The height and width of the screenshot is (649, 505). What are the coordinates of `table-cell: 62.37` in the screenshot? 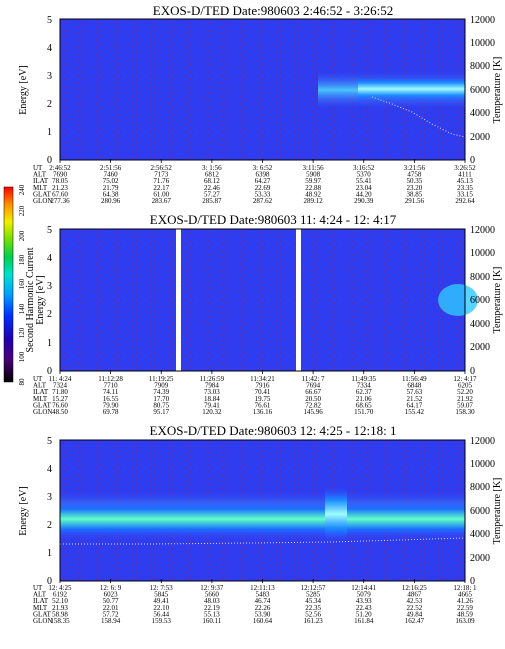 It's located at (364, 392).